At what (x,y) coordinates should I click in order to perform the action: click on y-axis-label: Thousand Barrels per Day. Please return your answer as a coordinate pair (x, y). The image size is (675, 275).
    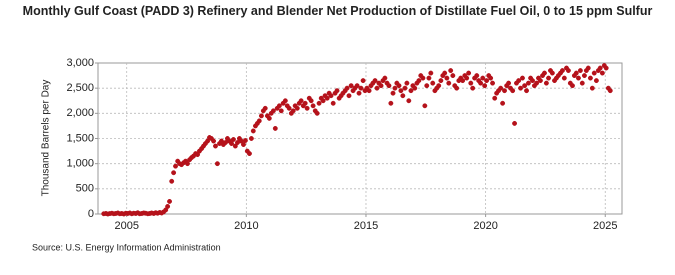
    Looking at the image, I should click on (46, 138).